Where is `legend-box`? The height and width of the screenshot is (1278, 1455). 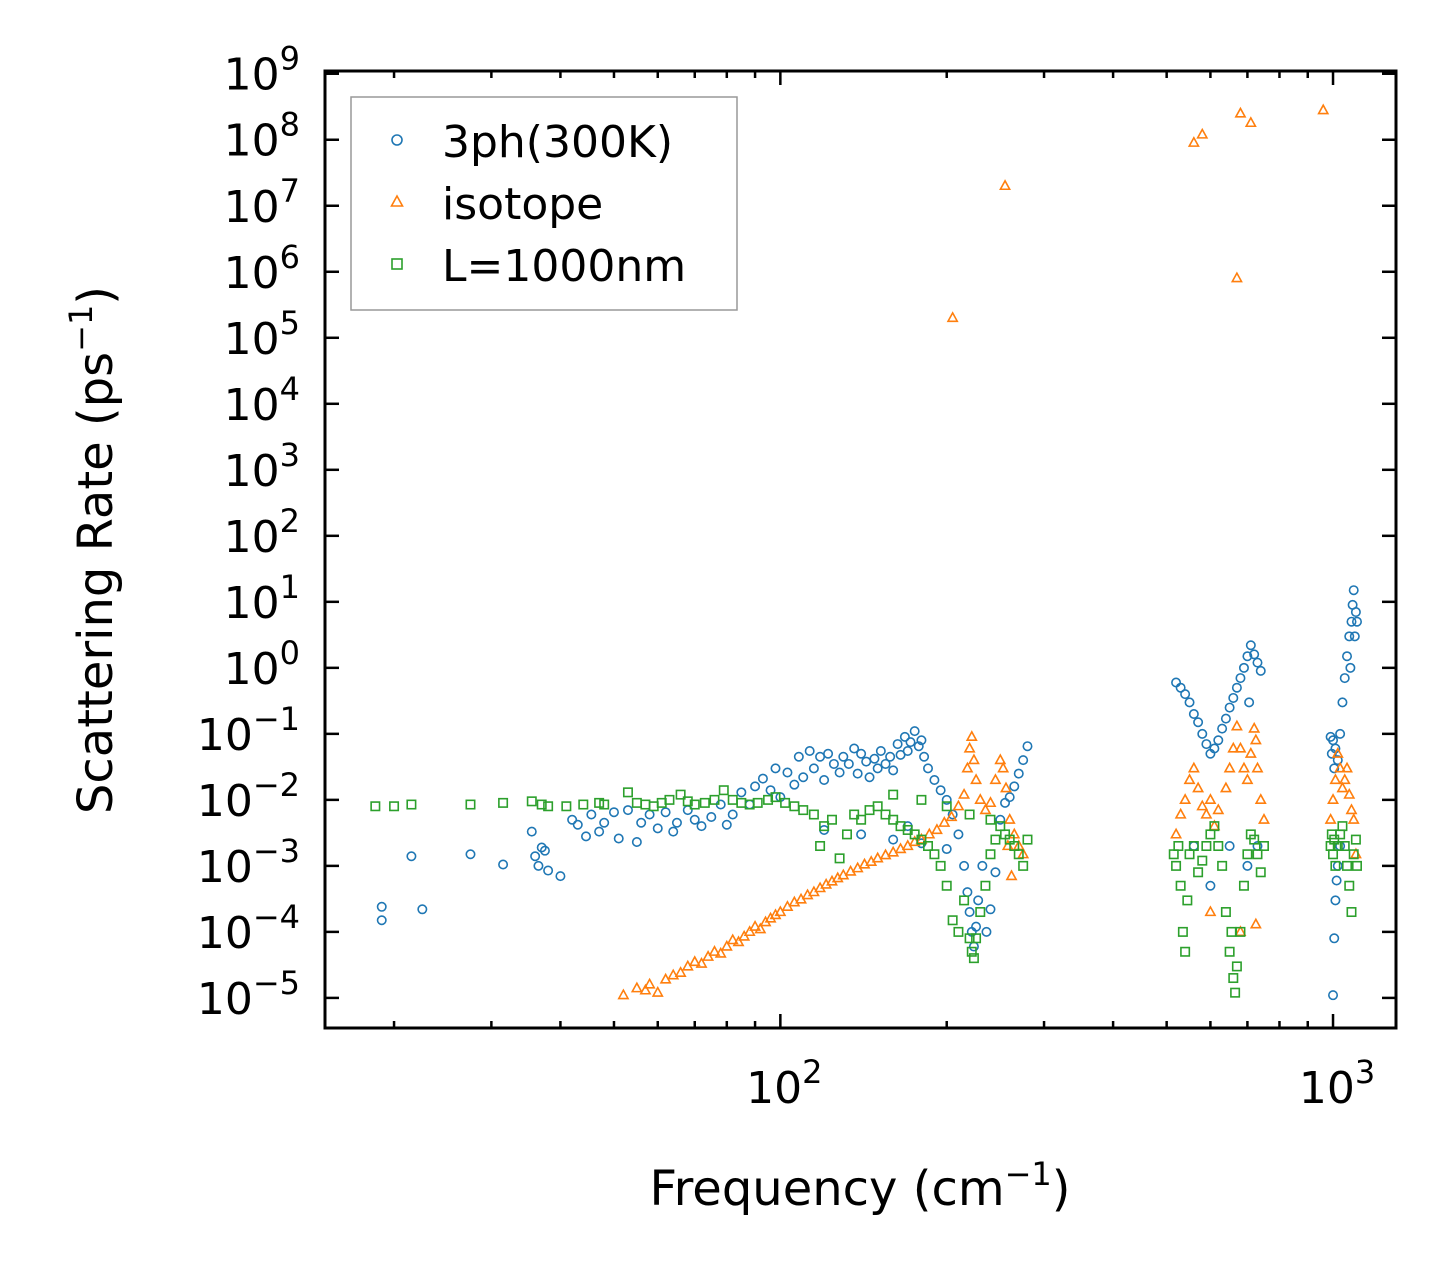 legend-box is located at coordinates (544, 203).